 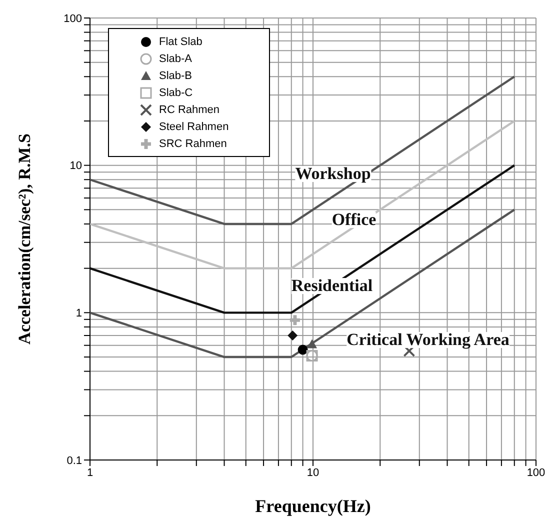 I want to click on annotation: Workshop, so click(x=333, y=173).